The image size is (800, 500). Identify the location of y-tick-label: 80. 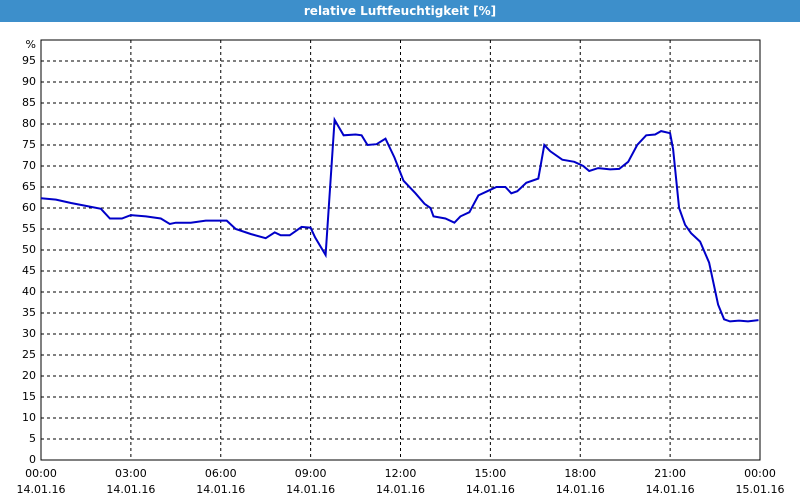
(29, 123).